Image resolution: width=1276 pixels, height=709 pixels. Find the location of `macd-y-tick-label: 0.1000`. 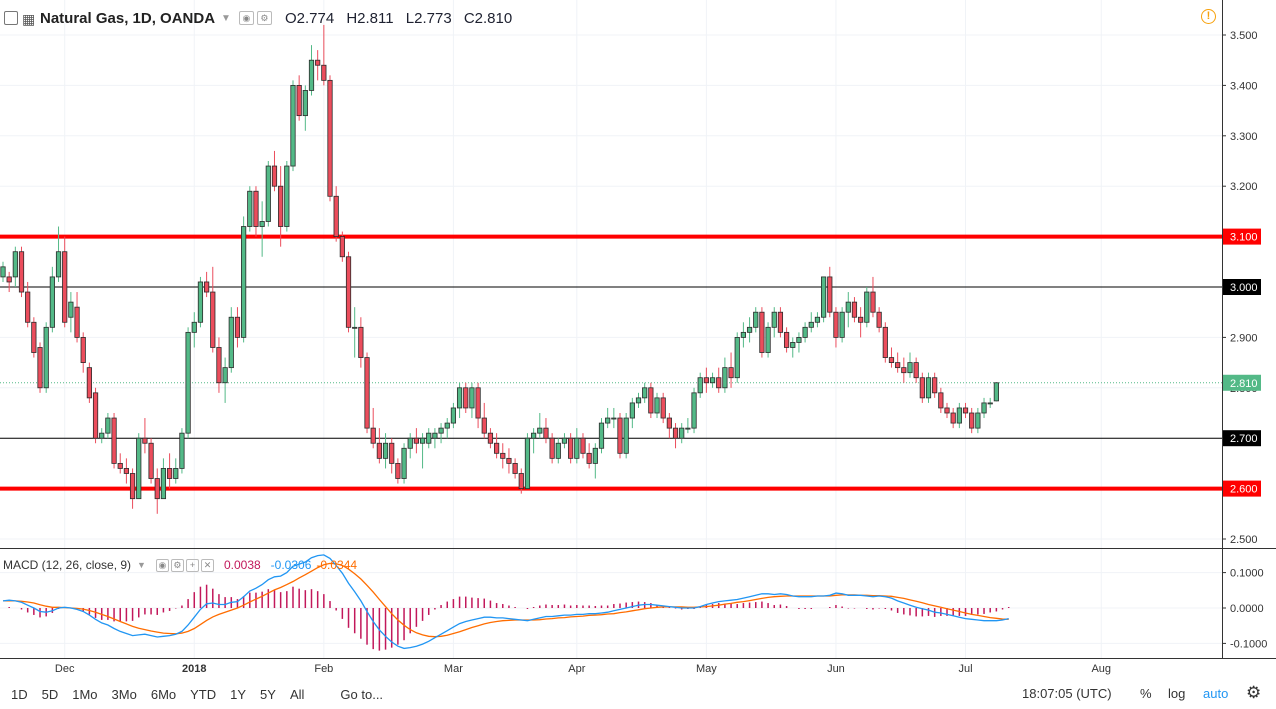

macd-y-tick-label: 0.1000 is located at coordinates (1247, 574).